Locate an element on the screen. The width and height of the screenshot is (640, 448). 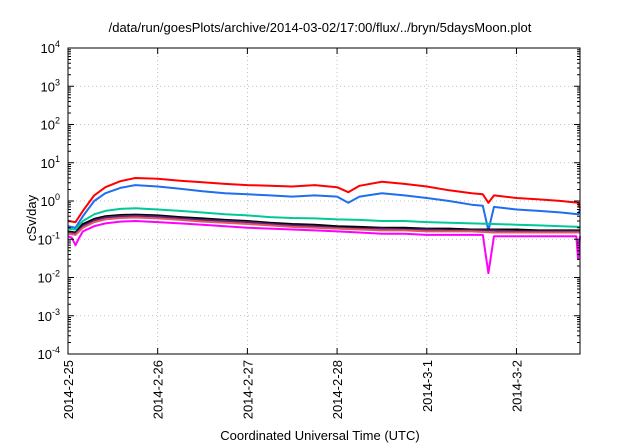
x-tick-label: 2014-3-2 is located at coordinates (516, 386).